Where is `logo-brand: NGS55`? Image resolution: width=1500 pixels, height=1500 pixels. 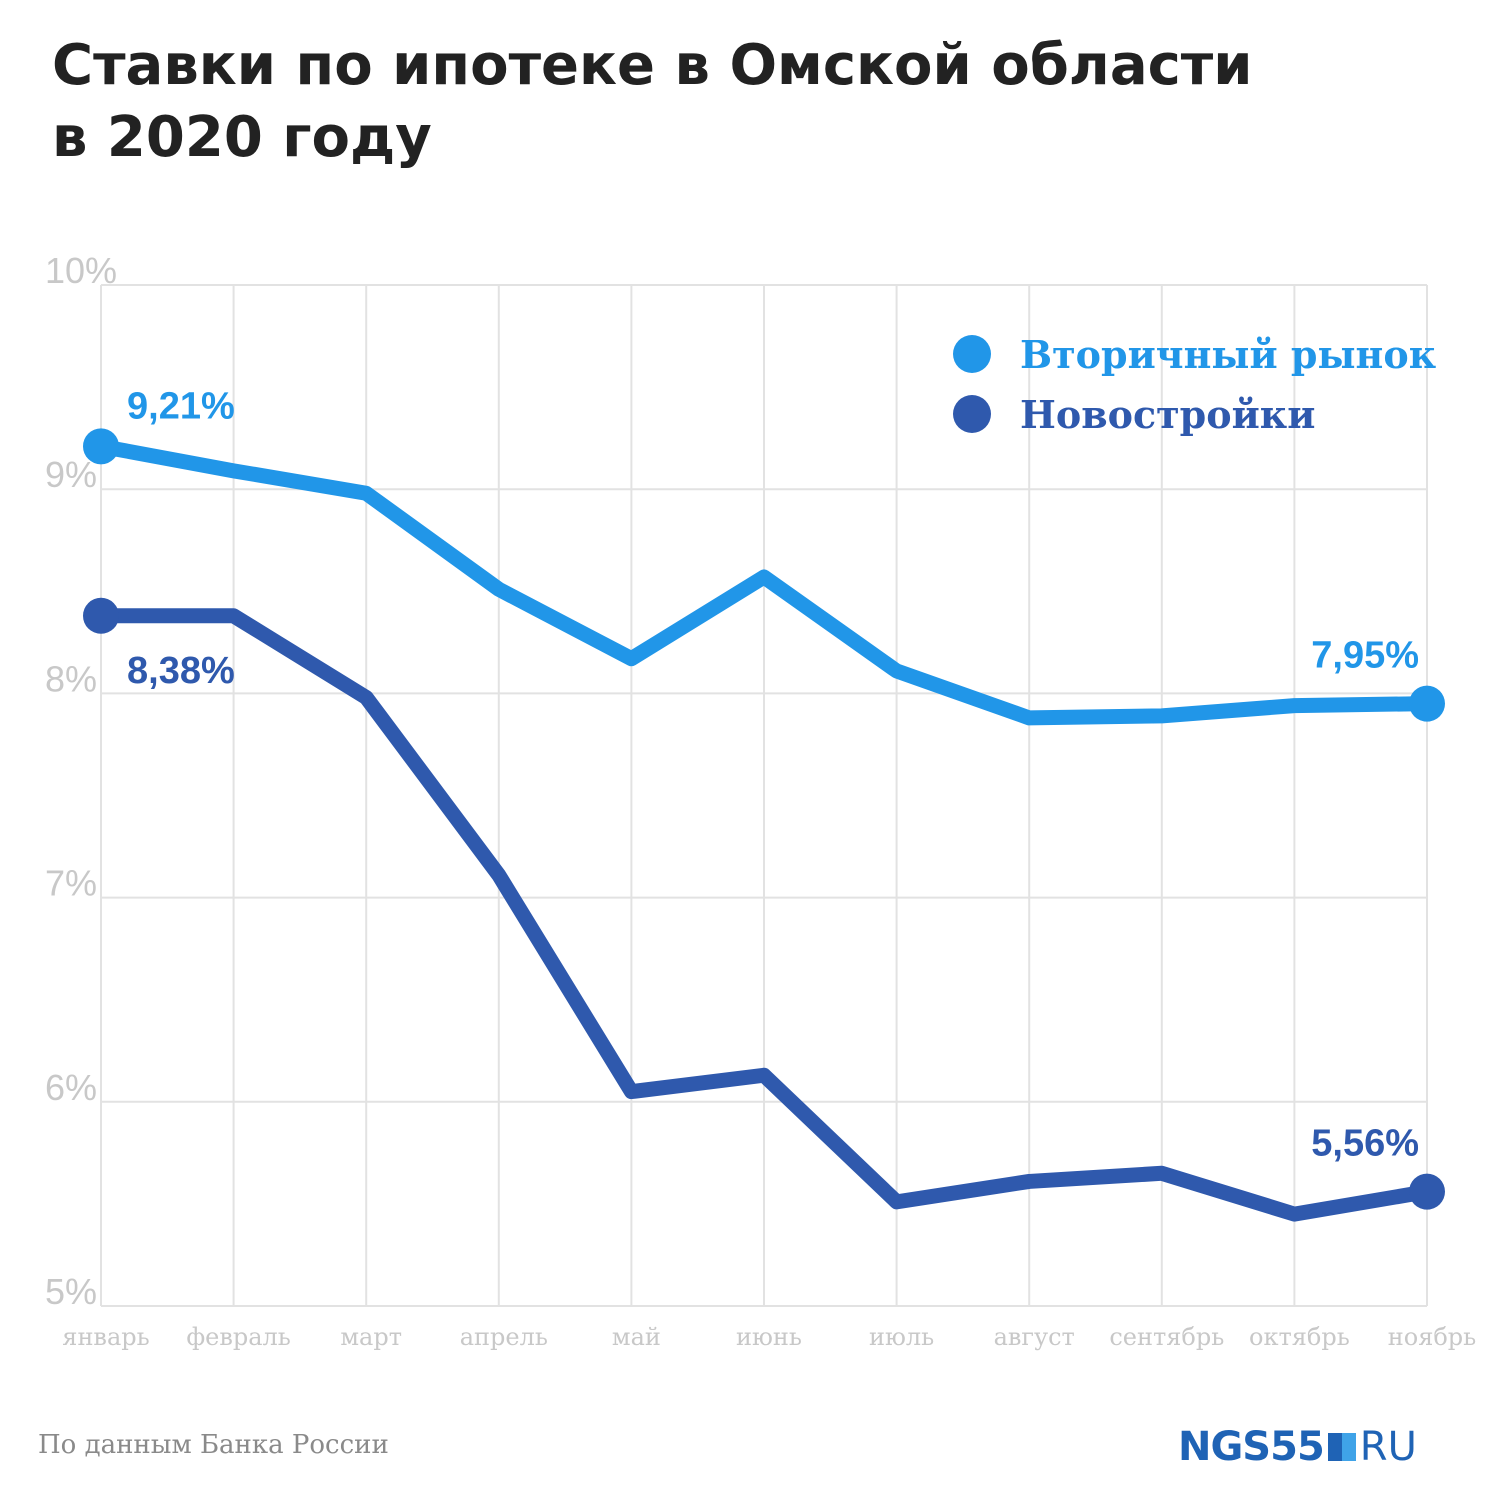
logo-brand: NGS55 is located at coordinates (1251, 1447).